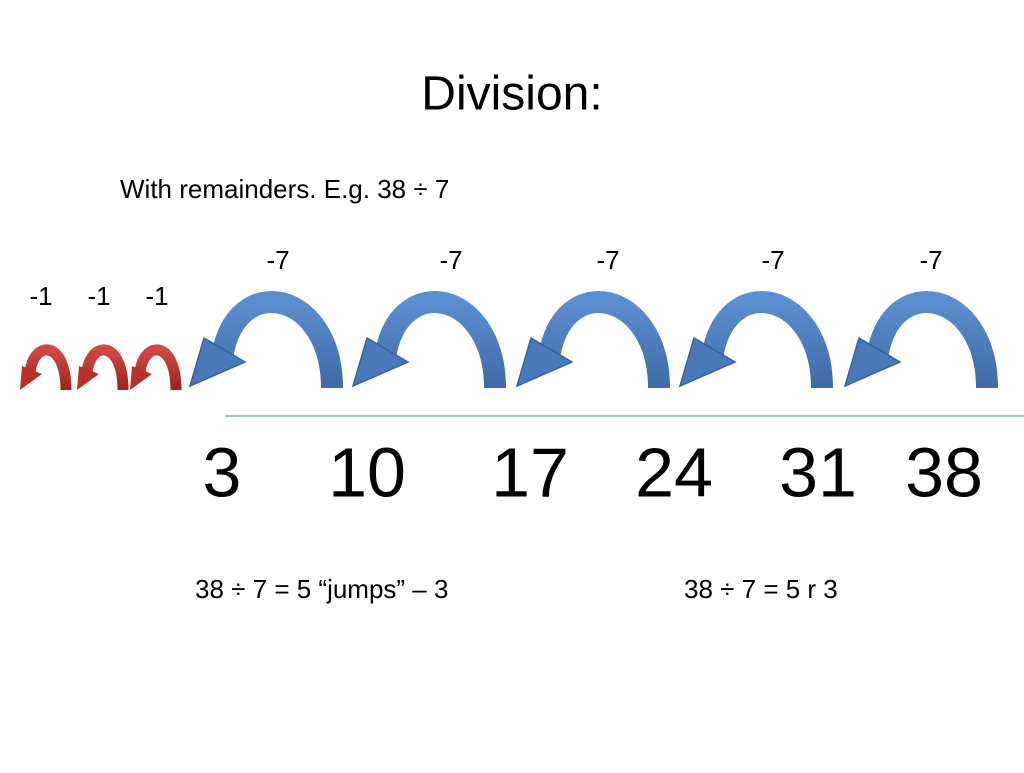 This screenshot has width=1024, height=773. I want to click on subtitle: With remainders. E.g. 38 ÷ 7, so click(284, 189).